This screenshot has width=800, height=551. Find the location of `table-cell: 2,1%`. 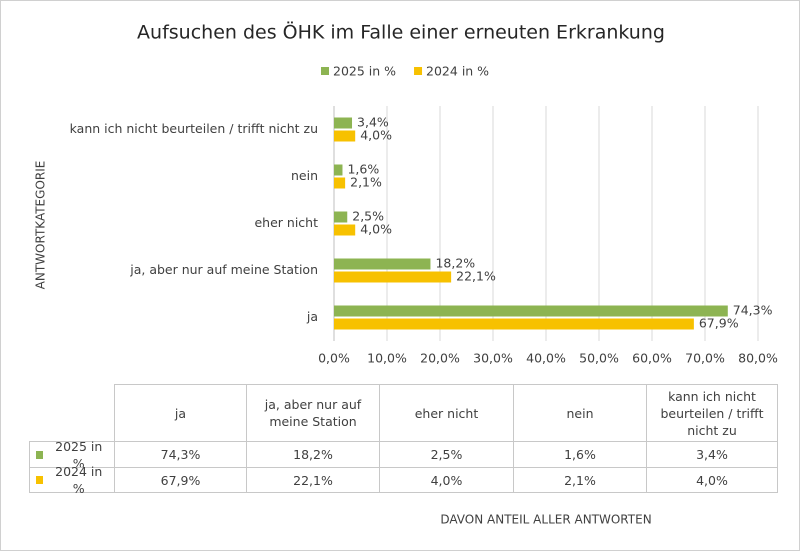

table-cell: 2,1% is located at coordinates (579, 480).